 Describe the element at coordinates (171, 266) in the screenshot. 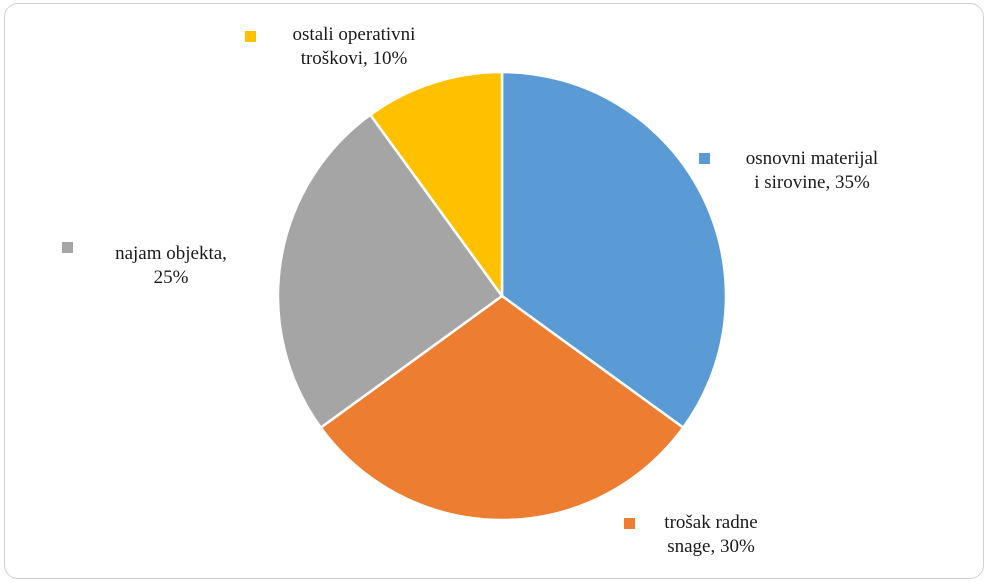

I see `slice-label-najam: najam objekta, 25%` at that location.